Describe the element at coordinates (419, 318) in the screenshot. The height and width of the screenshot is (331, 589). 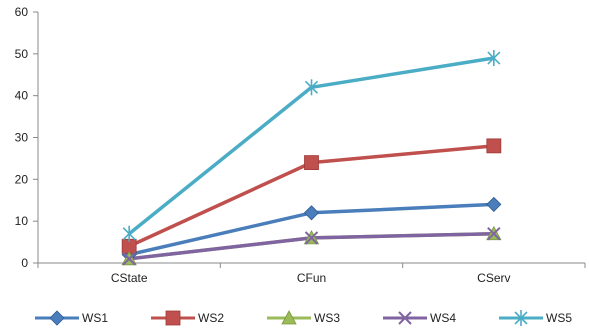
I see `legend-item-ws4: WS4` at that location.